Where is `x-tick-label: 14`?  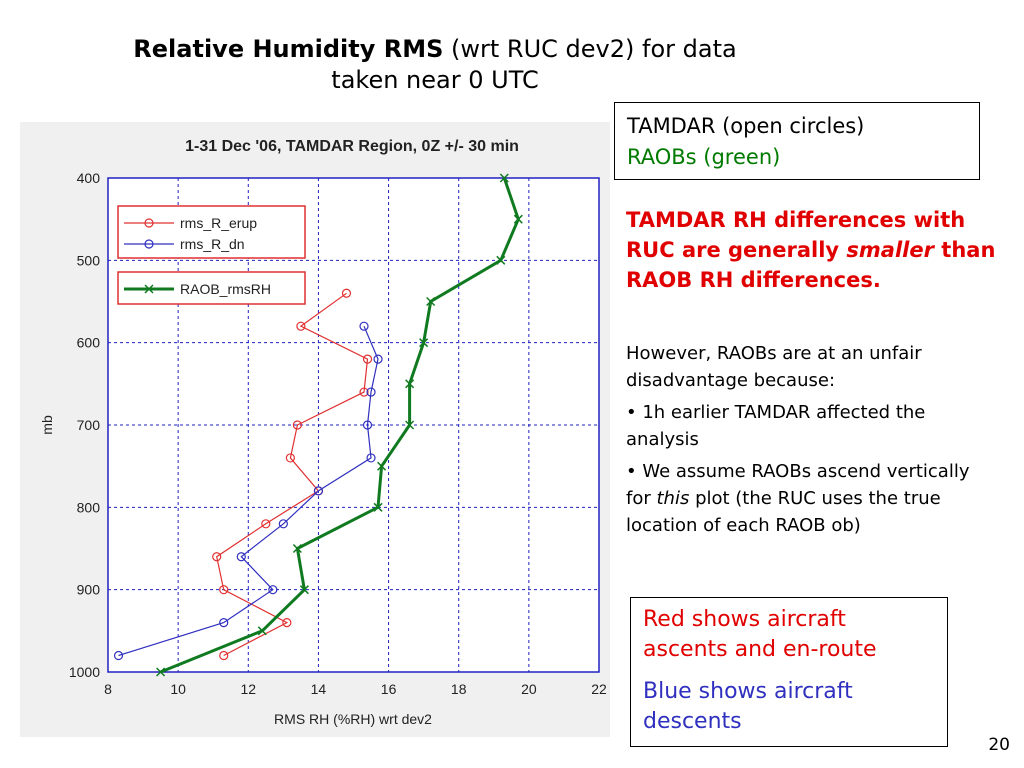 x-tick-label: 14 is located at coordinates (319, 689).